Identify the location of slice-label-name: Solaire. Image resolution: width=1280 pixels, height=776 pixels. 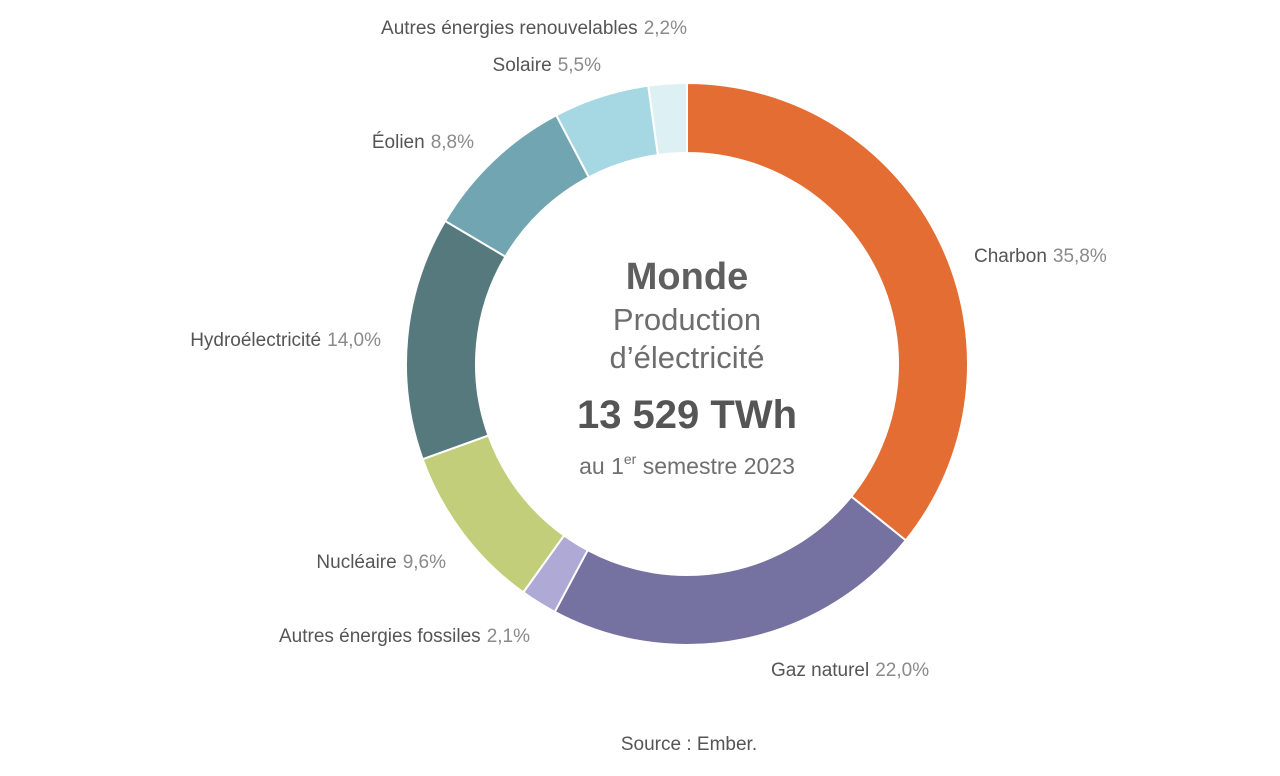
(522, 65).